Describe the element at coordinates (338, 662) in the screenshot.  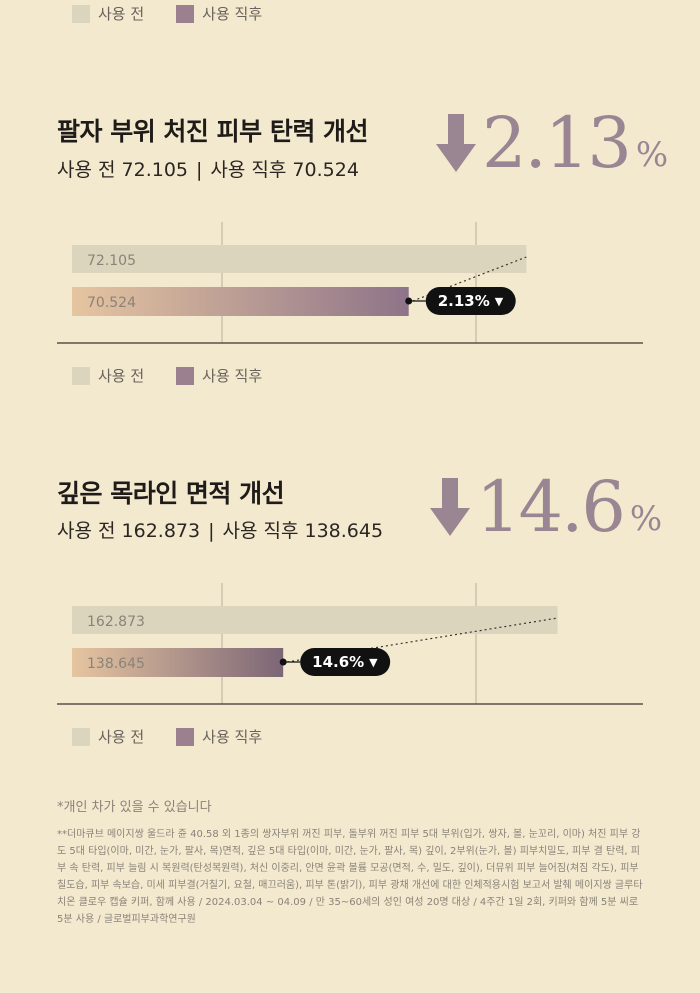
I see `change-badge-label: 14.6%` at that location.